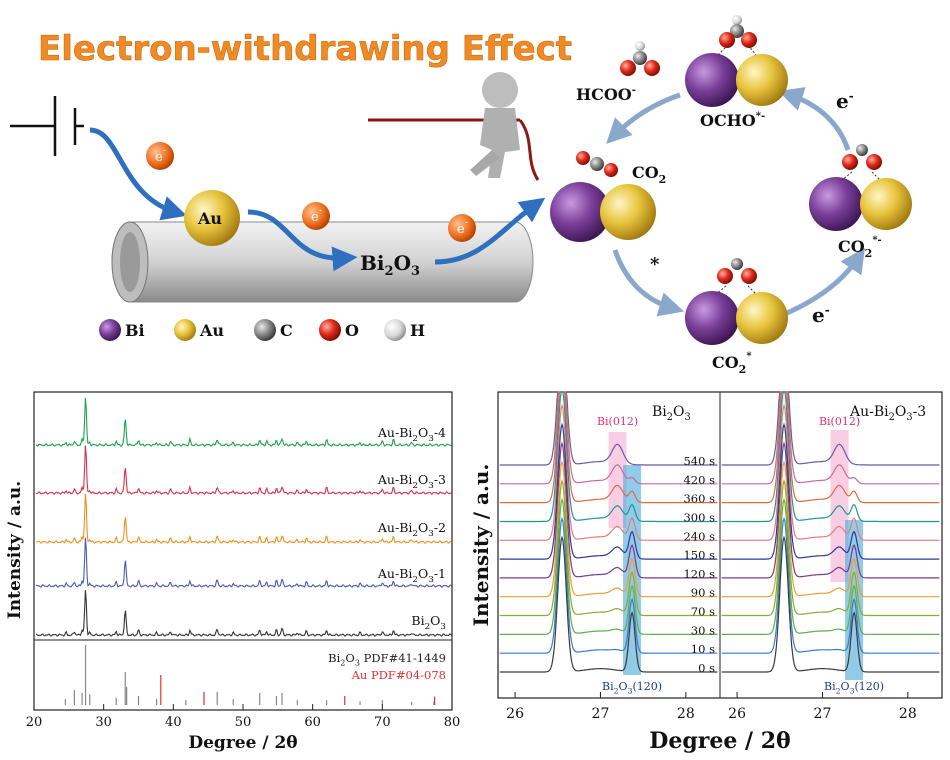  Describe the element at coordinates (243, 722) in the screenshot. I see `xrd-x-tick-label: 50` at that location.